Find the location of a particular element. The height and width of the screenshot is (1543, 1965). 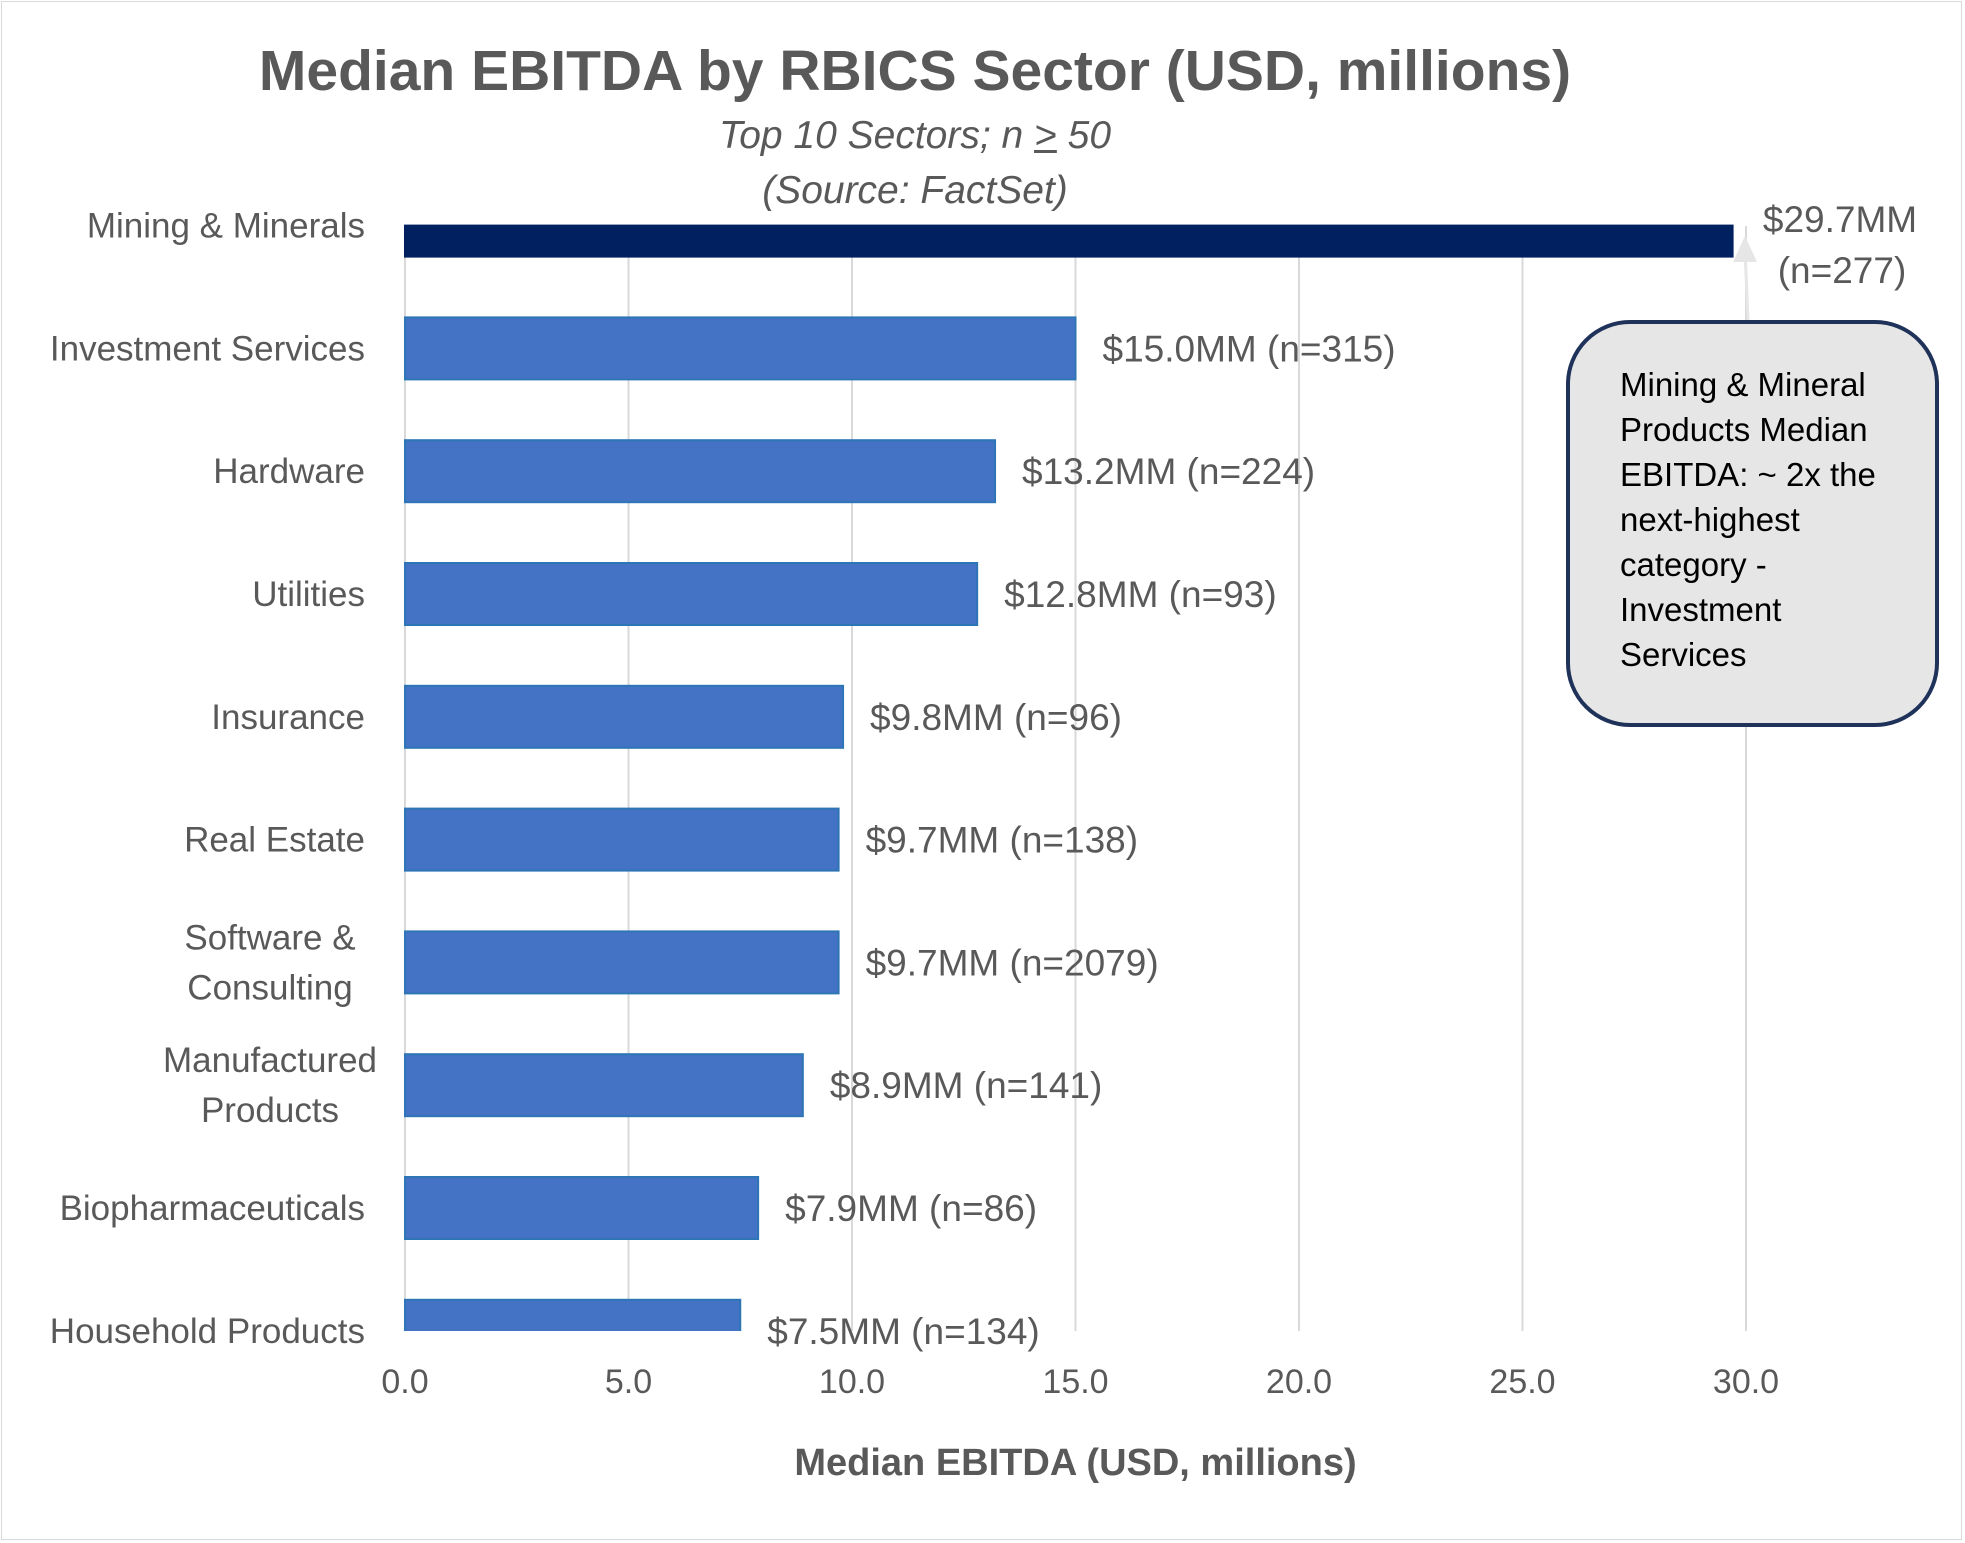

data-label: $15.0MM (n=315) is located at coordinates (1249, 348).